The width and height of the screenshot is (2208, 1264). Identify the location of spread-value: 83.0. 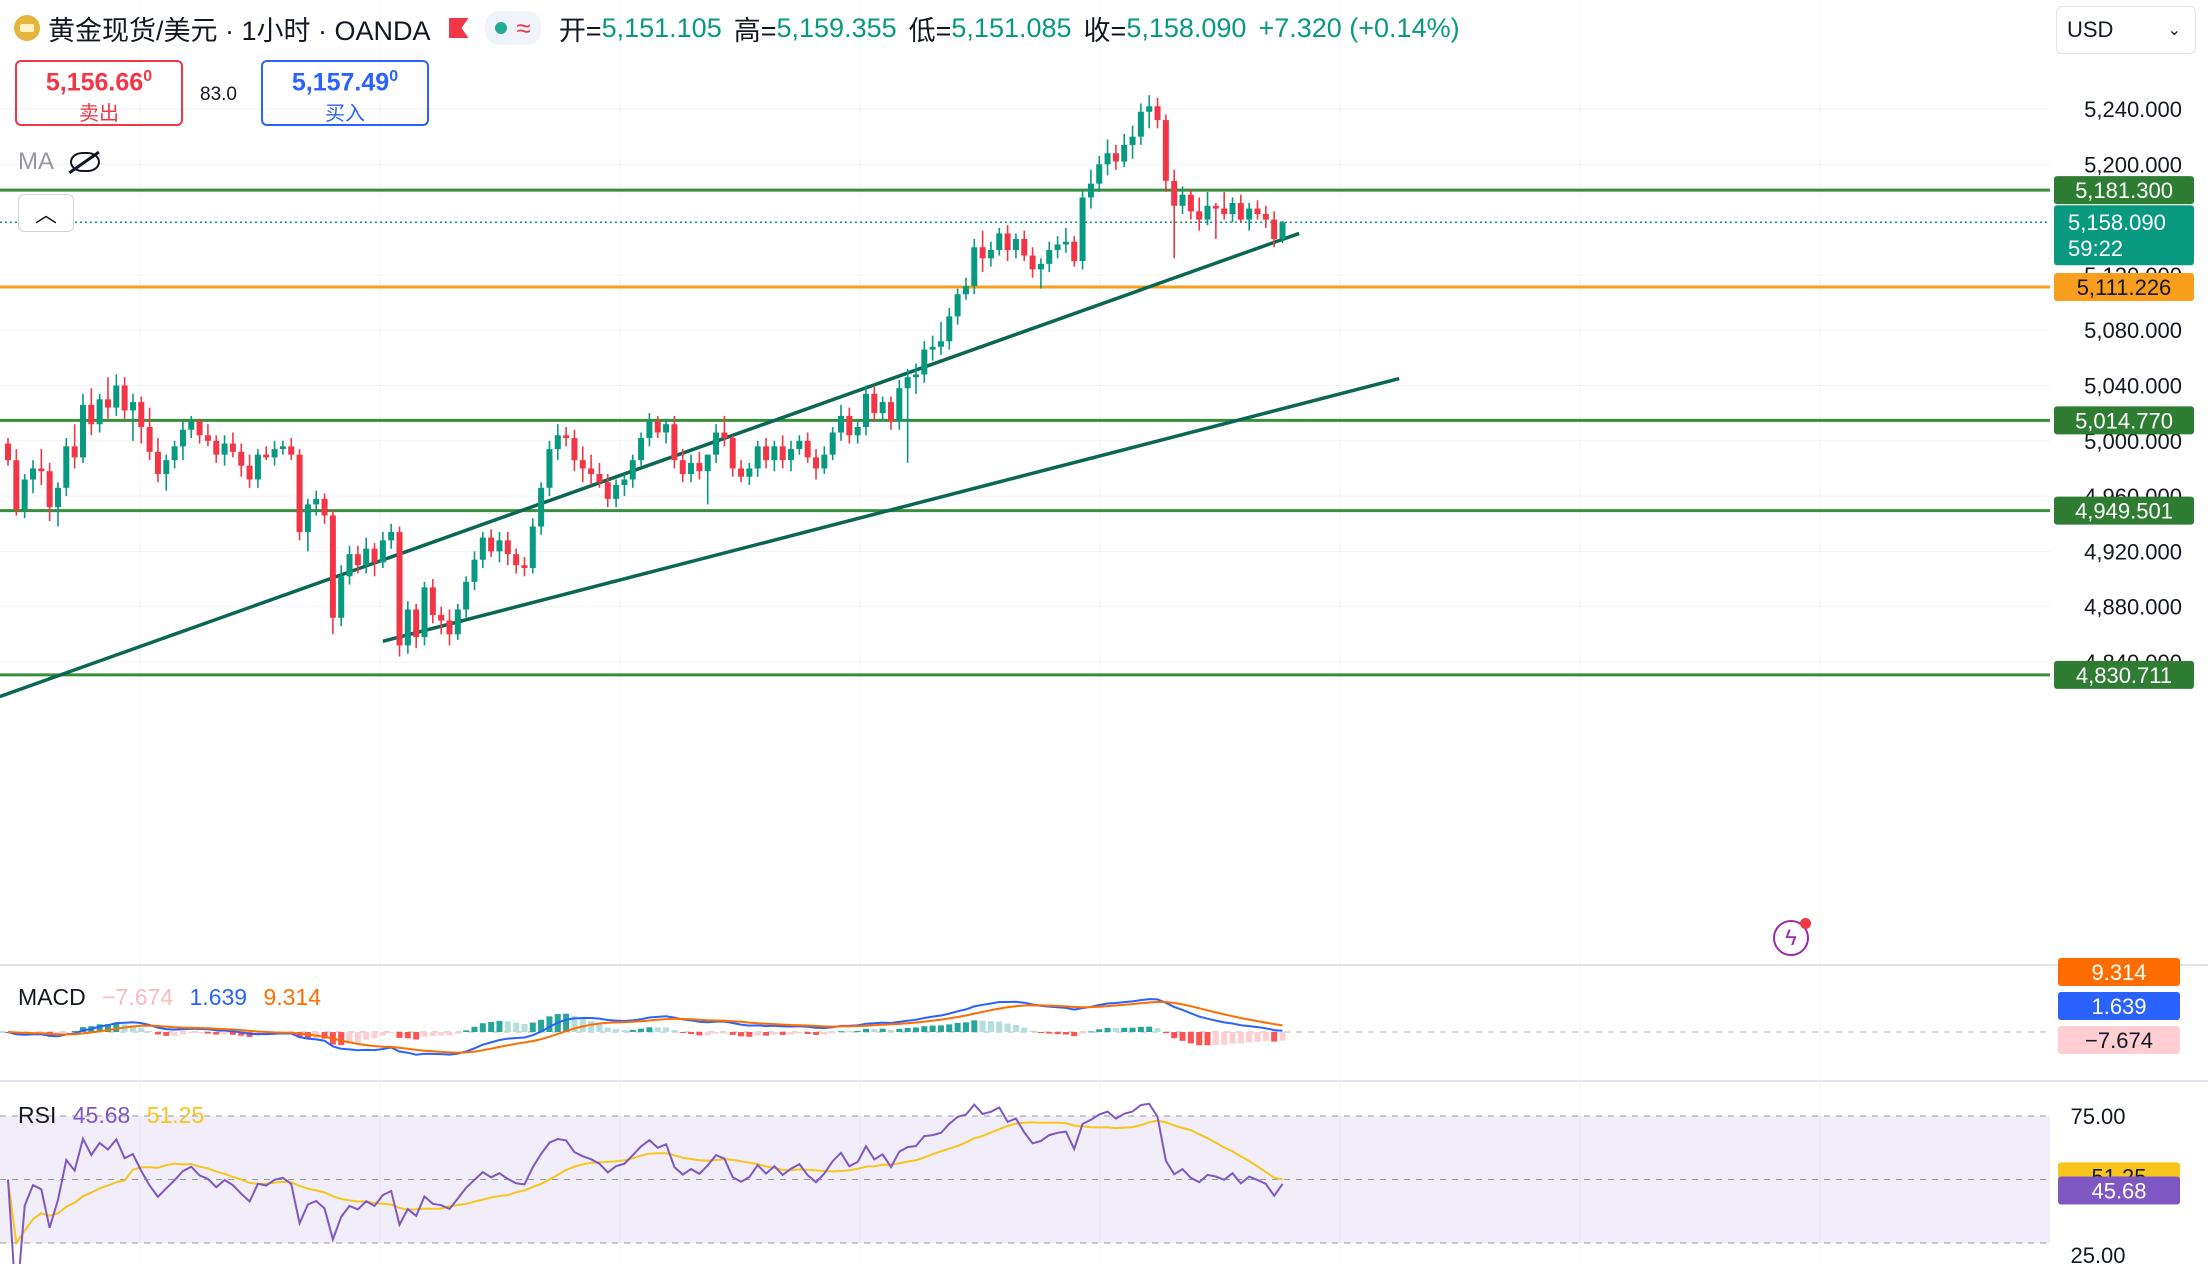
(218, 94).